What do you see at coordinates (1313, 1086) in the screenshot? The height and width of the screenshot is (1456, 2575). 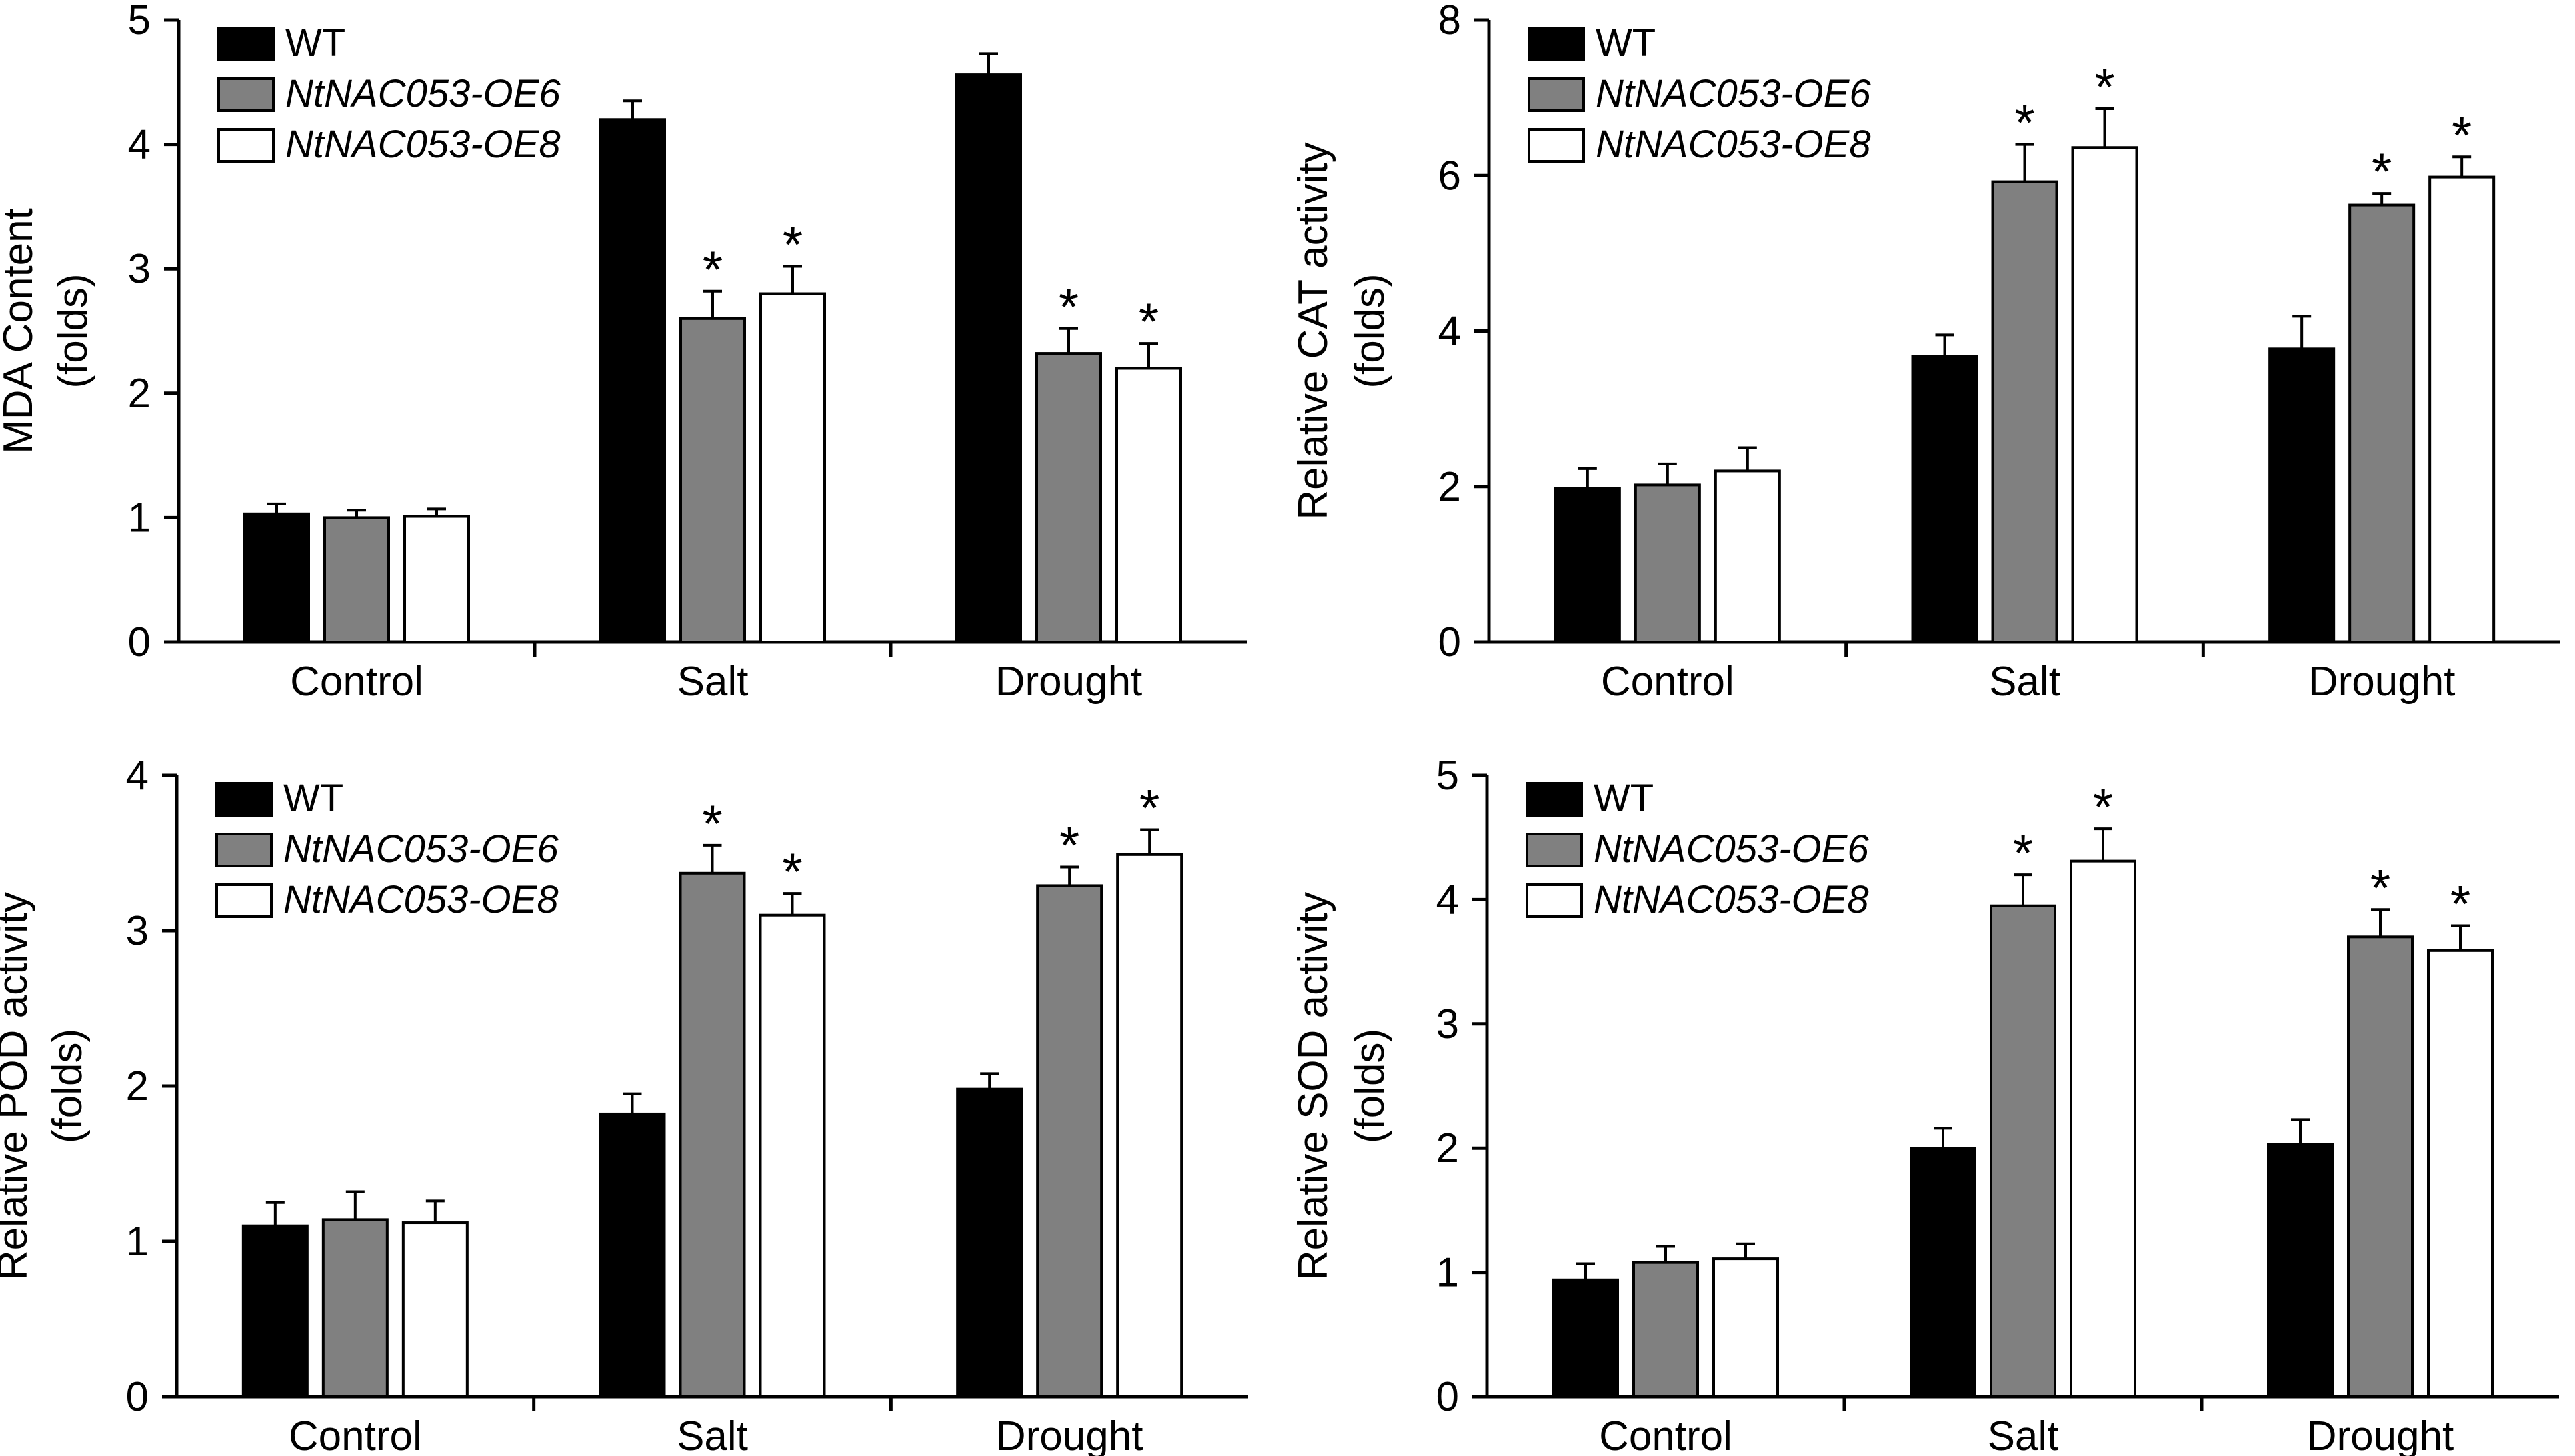 I see `y-axis-label: Relative SOD activity` at bounding box center [1313, 1086].